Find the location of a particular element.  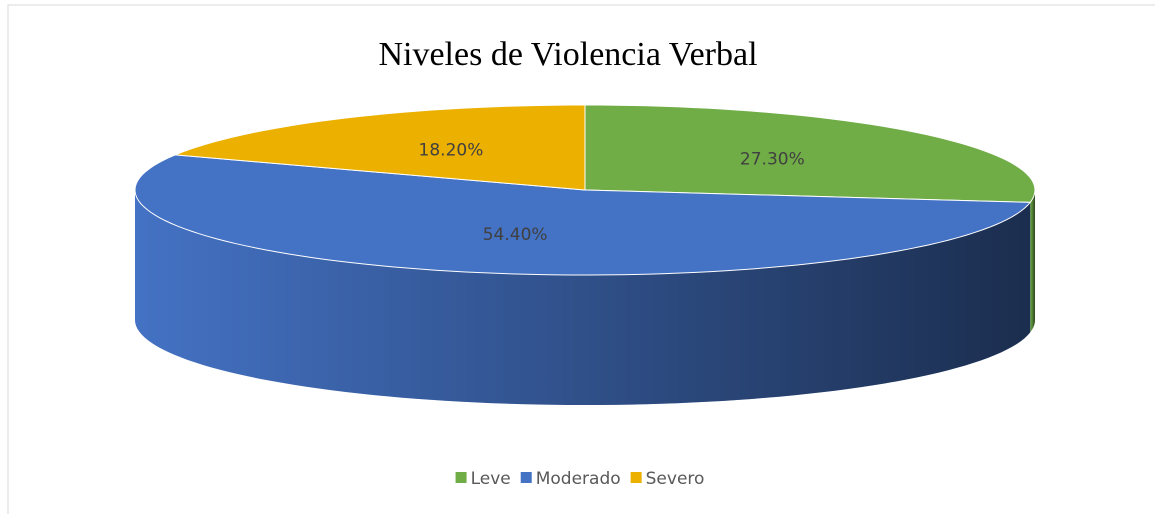

data-label: 54.40% is located at coordinates (515, 235).